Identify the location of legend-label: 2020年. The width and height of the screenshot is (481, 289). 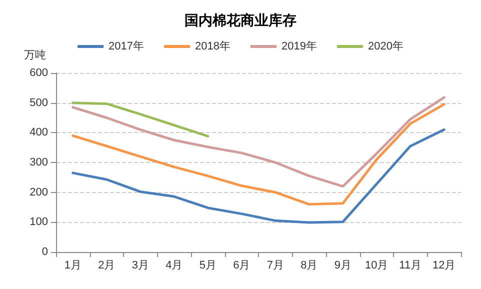
(386, 46).